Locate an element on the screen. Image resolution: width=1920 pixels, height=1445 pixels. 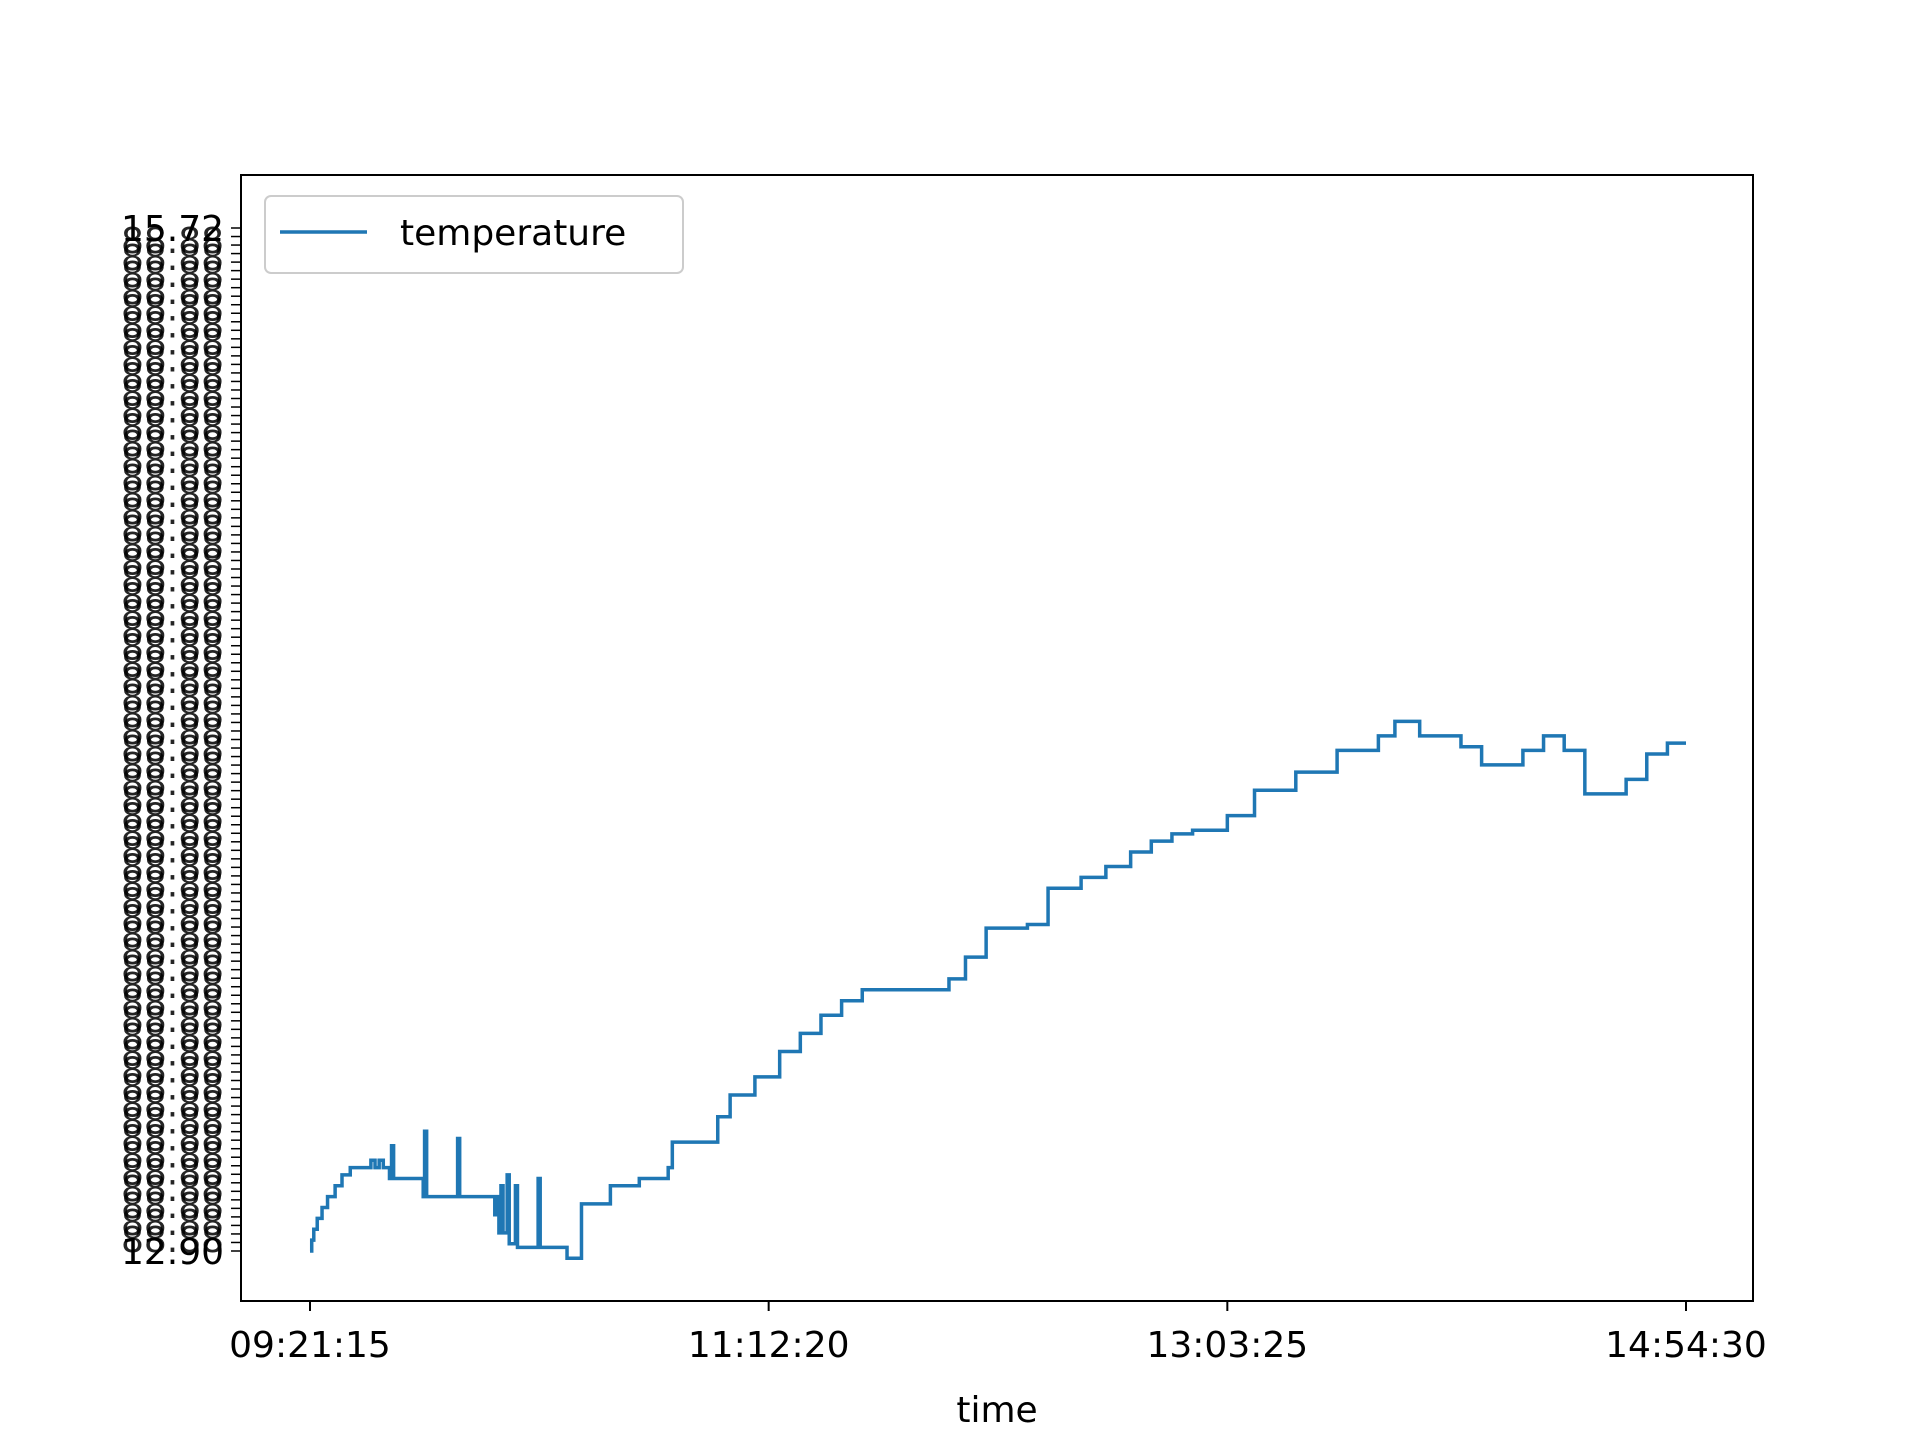
legend-box is located at coordinates (474, 234).